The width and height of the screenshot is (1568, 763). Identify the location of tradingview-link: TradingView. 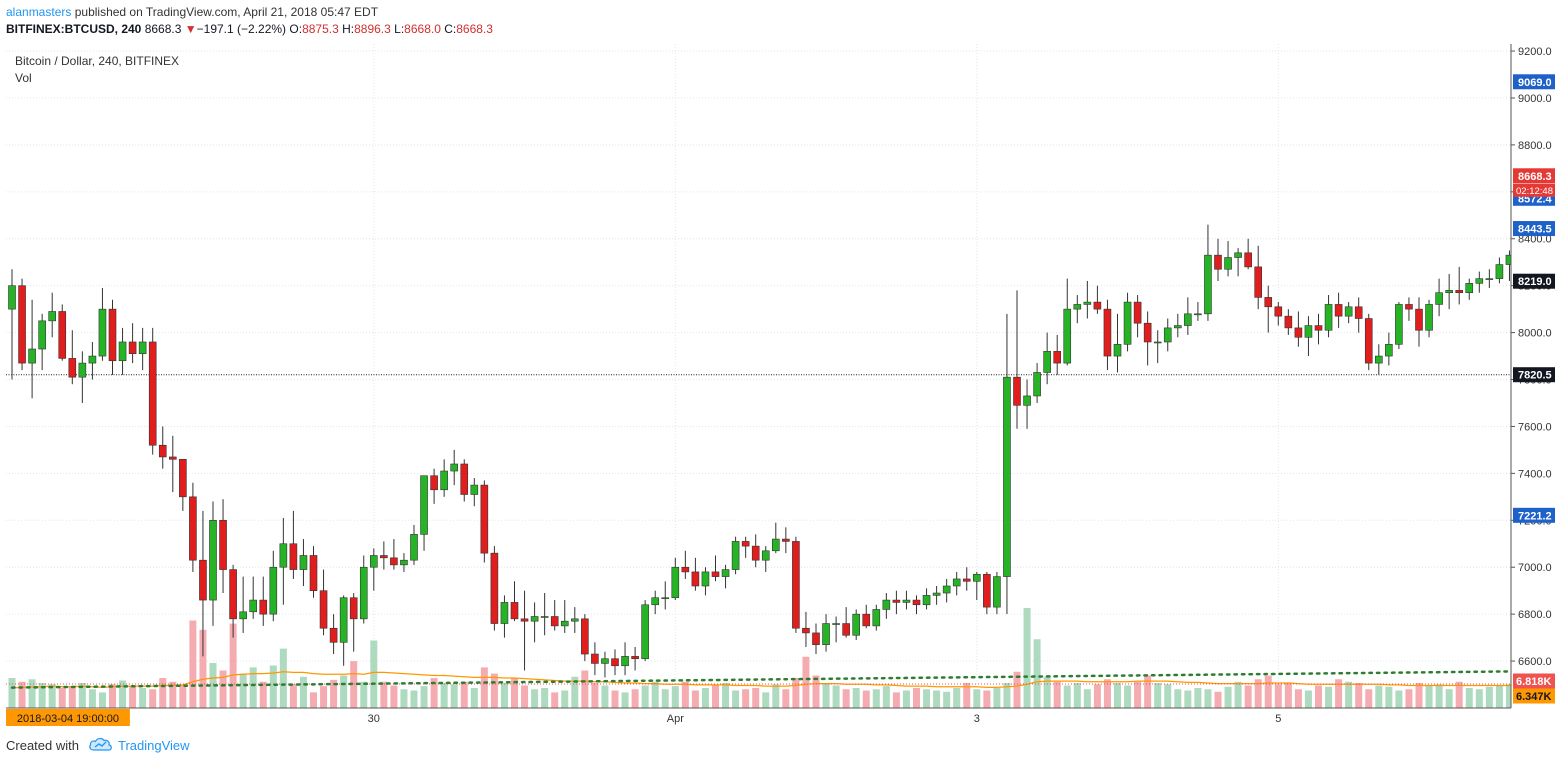
(154, 745).